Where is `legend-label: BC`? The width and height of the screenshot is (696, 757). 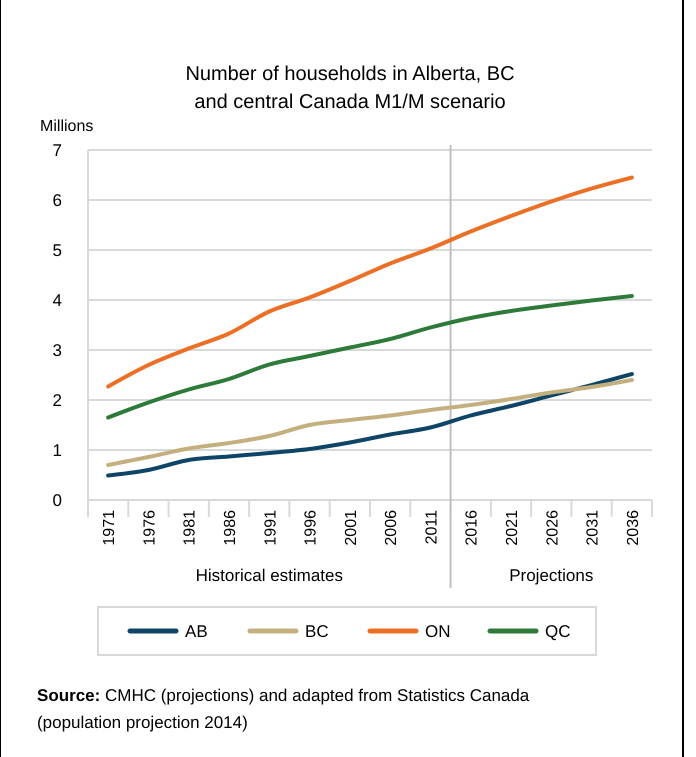 legend-label: BC is located at coordinates (317, 631).